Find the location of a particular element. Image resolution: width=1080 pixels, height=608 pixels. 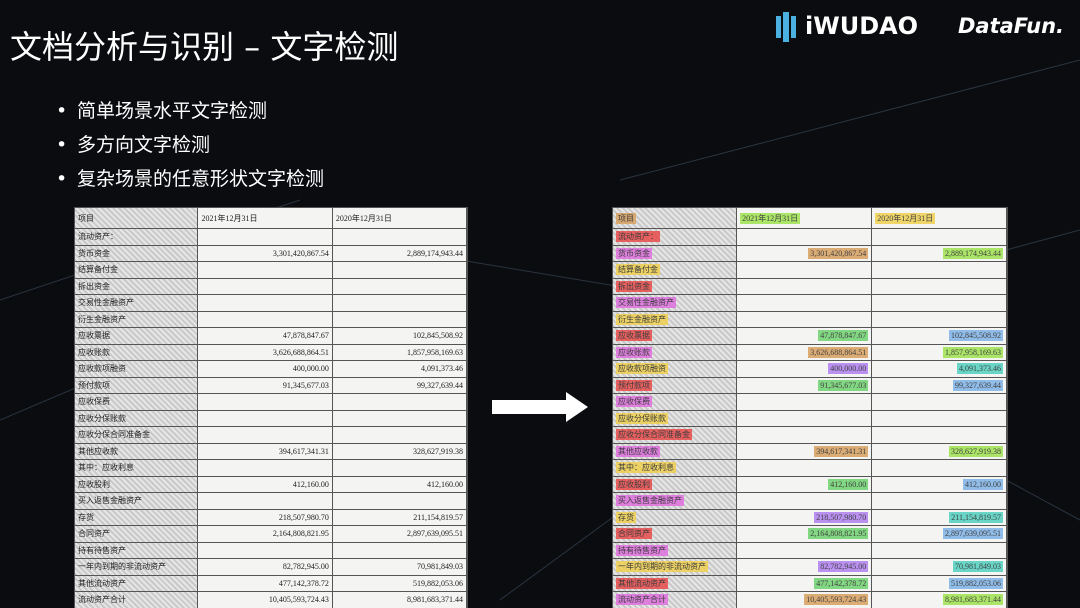

cell-text: 91,345,677.03 is located at coordinates (305, 385).